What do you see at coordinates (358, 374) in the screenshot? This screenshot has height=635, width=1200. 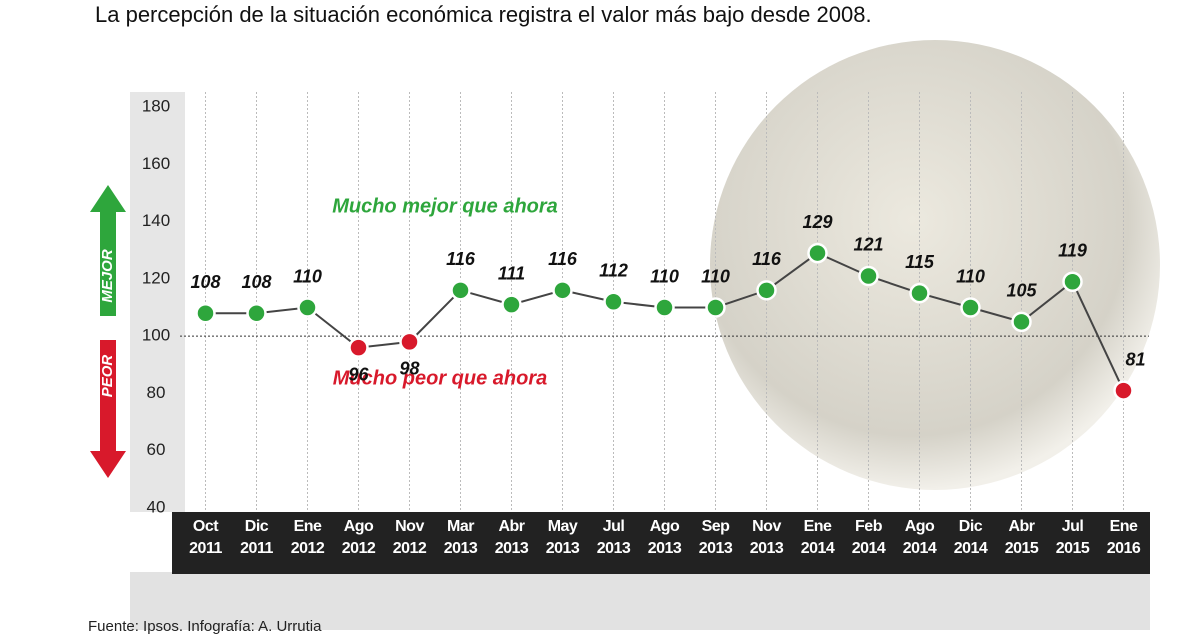 I see `value-label: 96` at bounding box center [358, 374].